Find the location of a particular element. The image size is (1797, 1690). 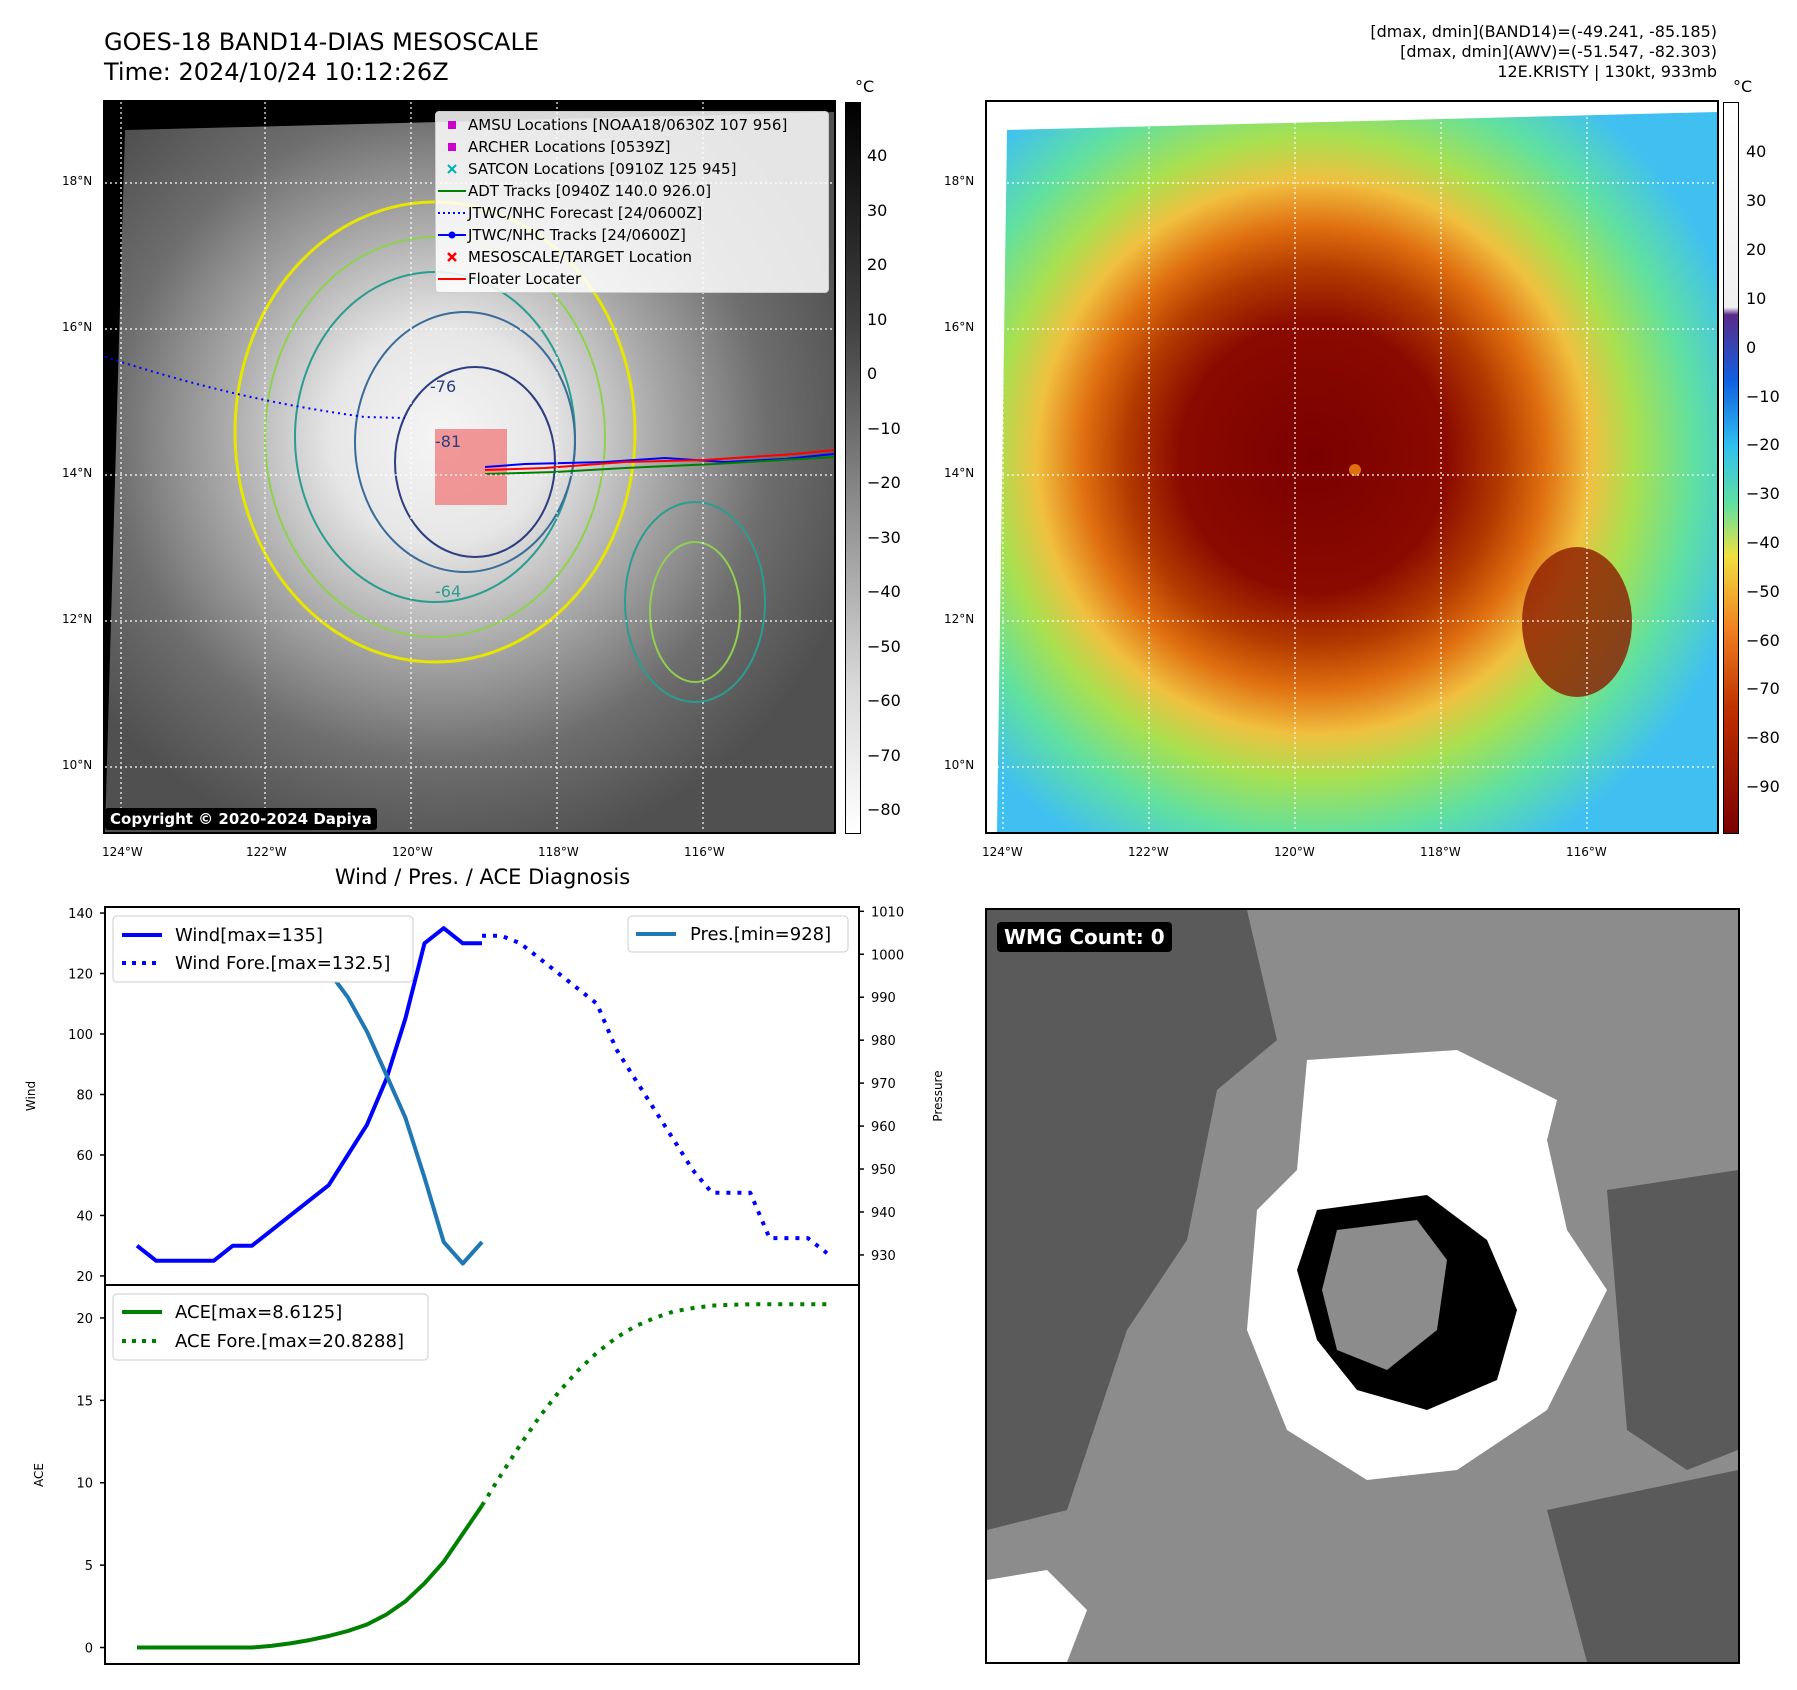

pressure-tick-label: 970 is located at coordinates (883, 1084).